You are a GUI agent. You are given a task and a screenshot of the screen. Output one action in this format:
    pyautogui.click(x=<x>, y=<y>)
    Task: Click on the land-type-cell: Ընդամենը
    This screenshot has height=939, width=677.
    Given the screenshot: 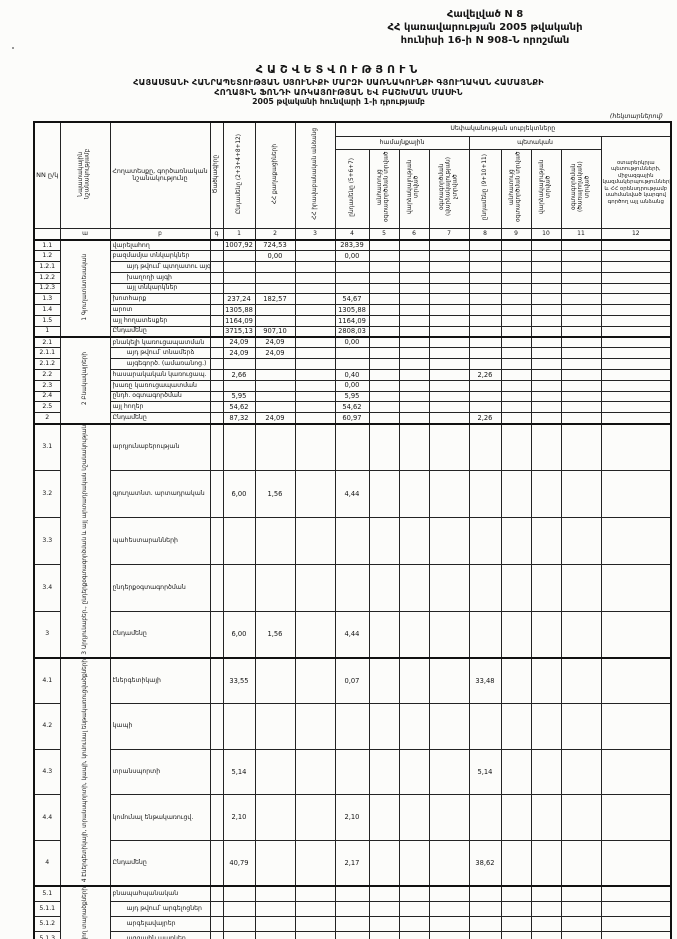 What is the action you would take?
    pyautogui.click(x=160, y=331)
    